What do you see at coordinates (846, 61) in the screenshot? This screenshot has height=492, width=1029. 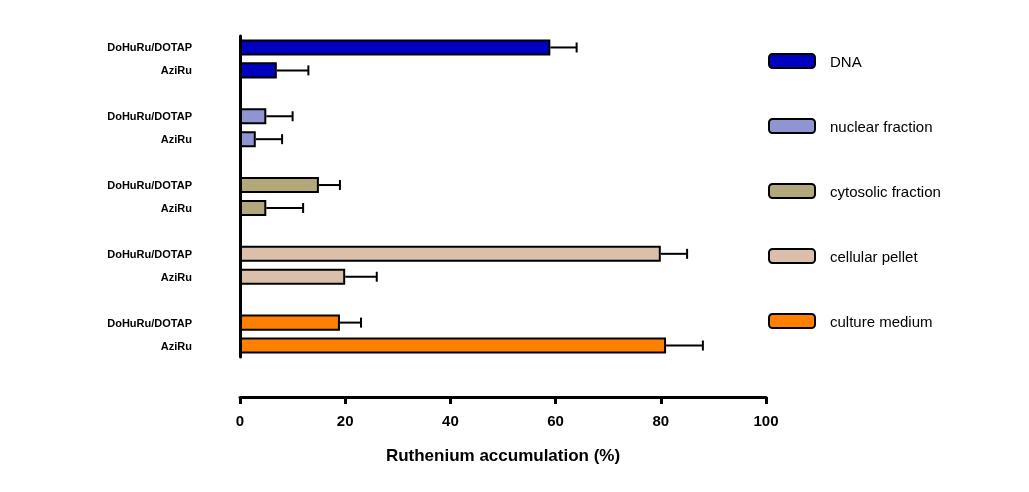 I see `legend-label: DNA` at bounding box center [846, 61].